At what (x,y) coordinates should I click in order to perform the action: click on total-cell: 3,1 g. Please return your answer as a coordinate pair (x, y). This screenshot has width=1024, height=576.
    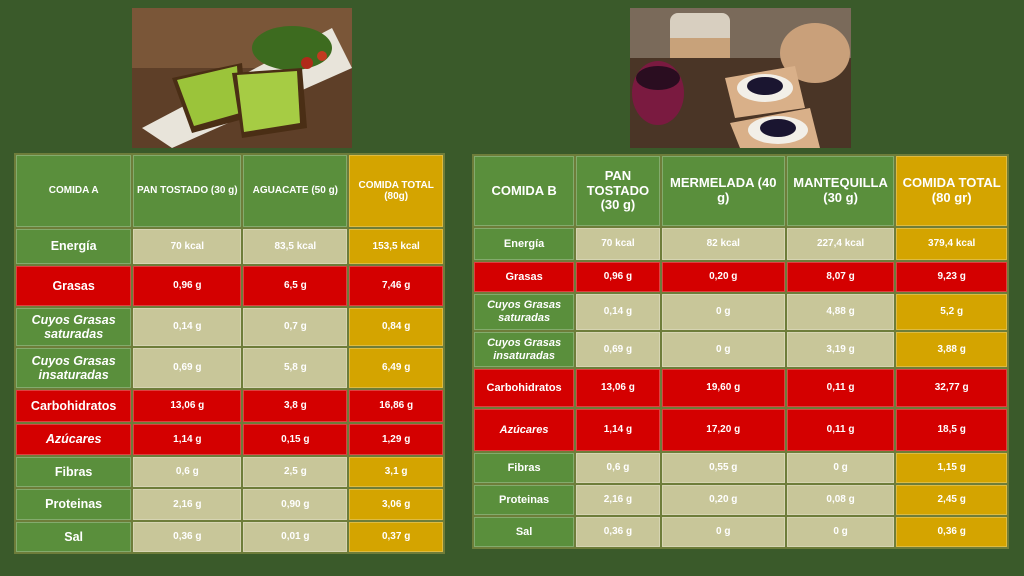
    Looking at the image, I should click on (396, 472).